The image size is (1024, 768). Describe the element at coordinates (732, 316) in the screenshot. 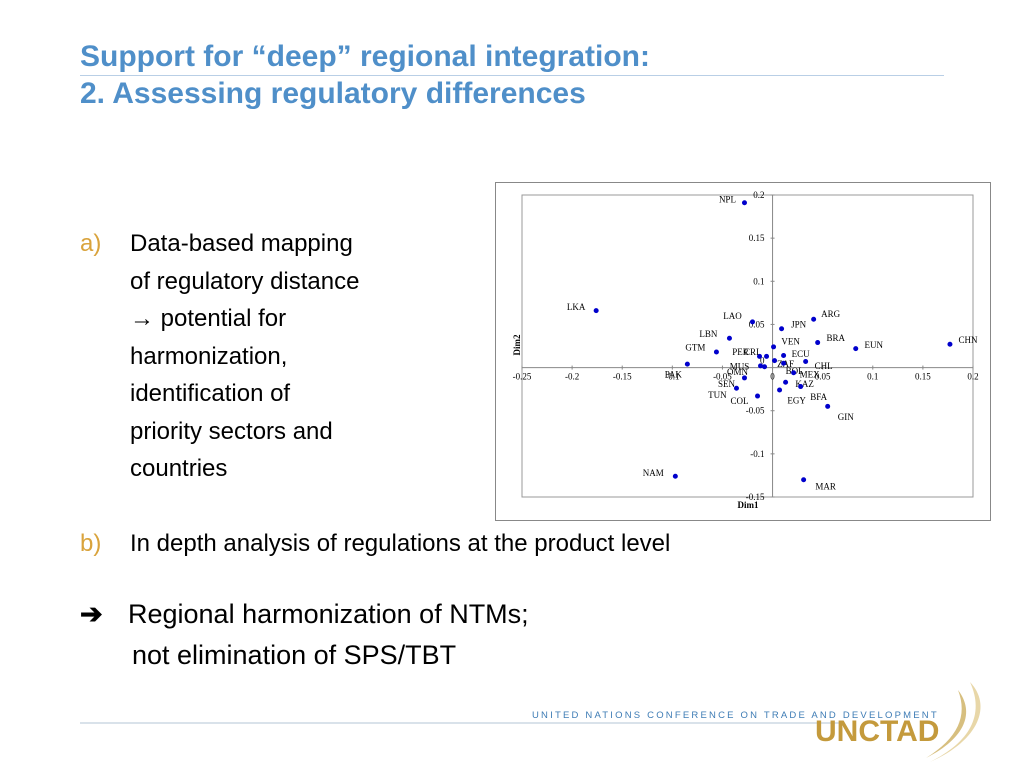

I see `point-label-lao: LAO` at that location.